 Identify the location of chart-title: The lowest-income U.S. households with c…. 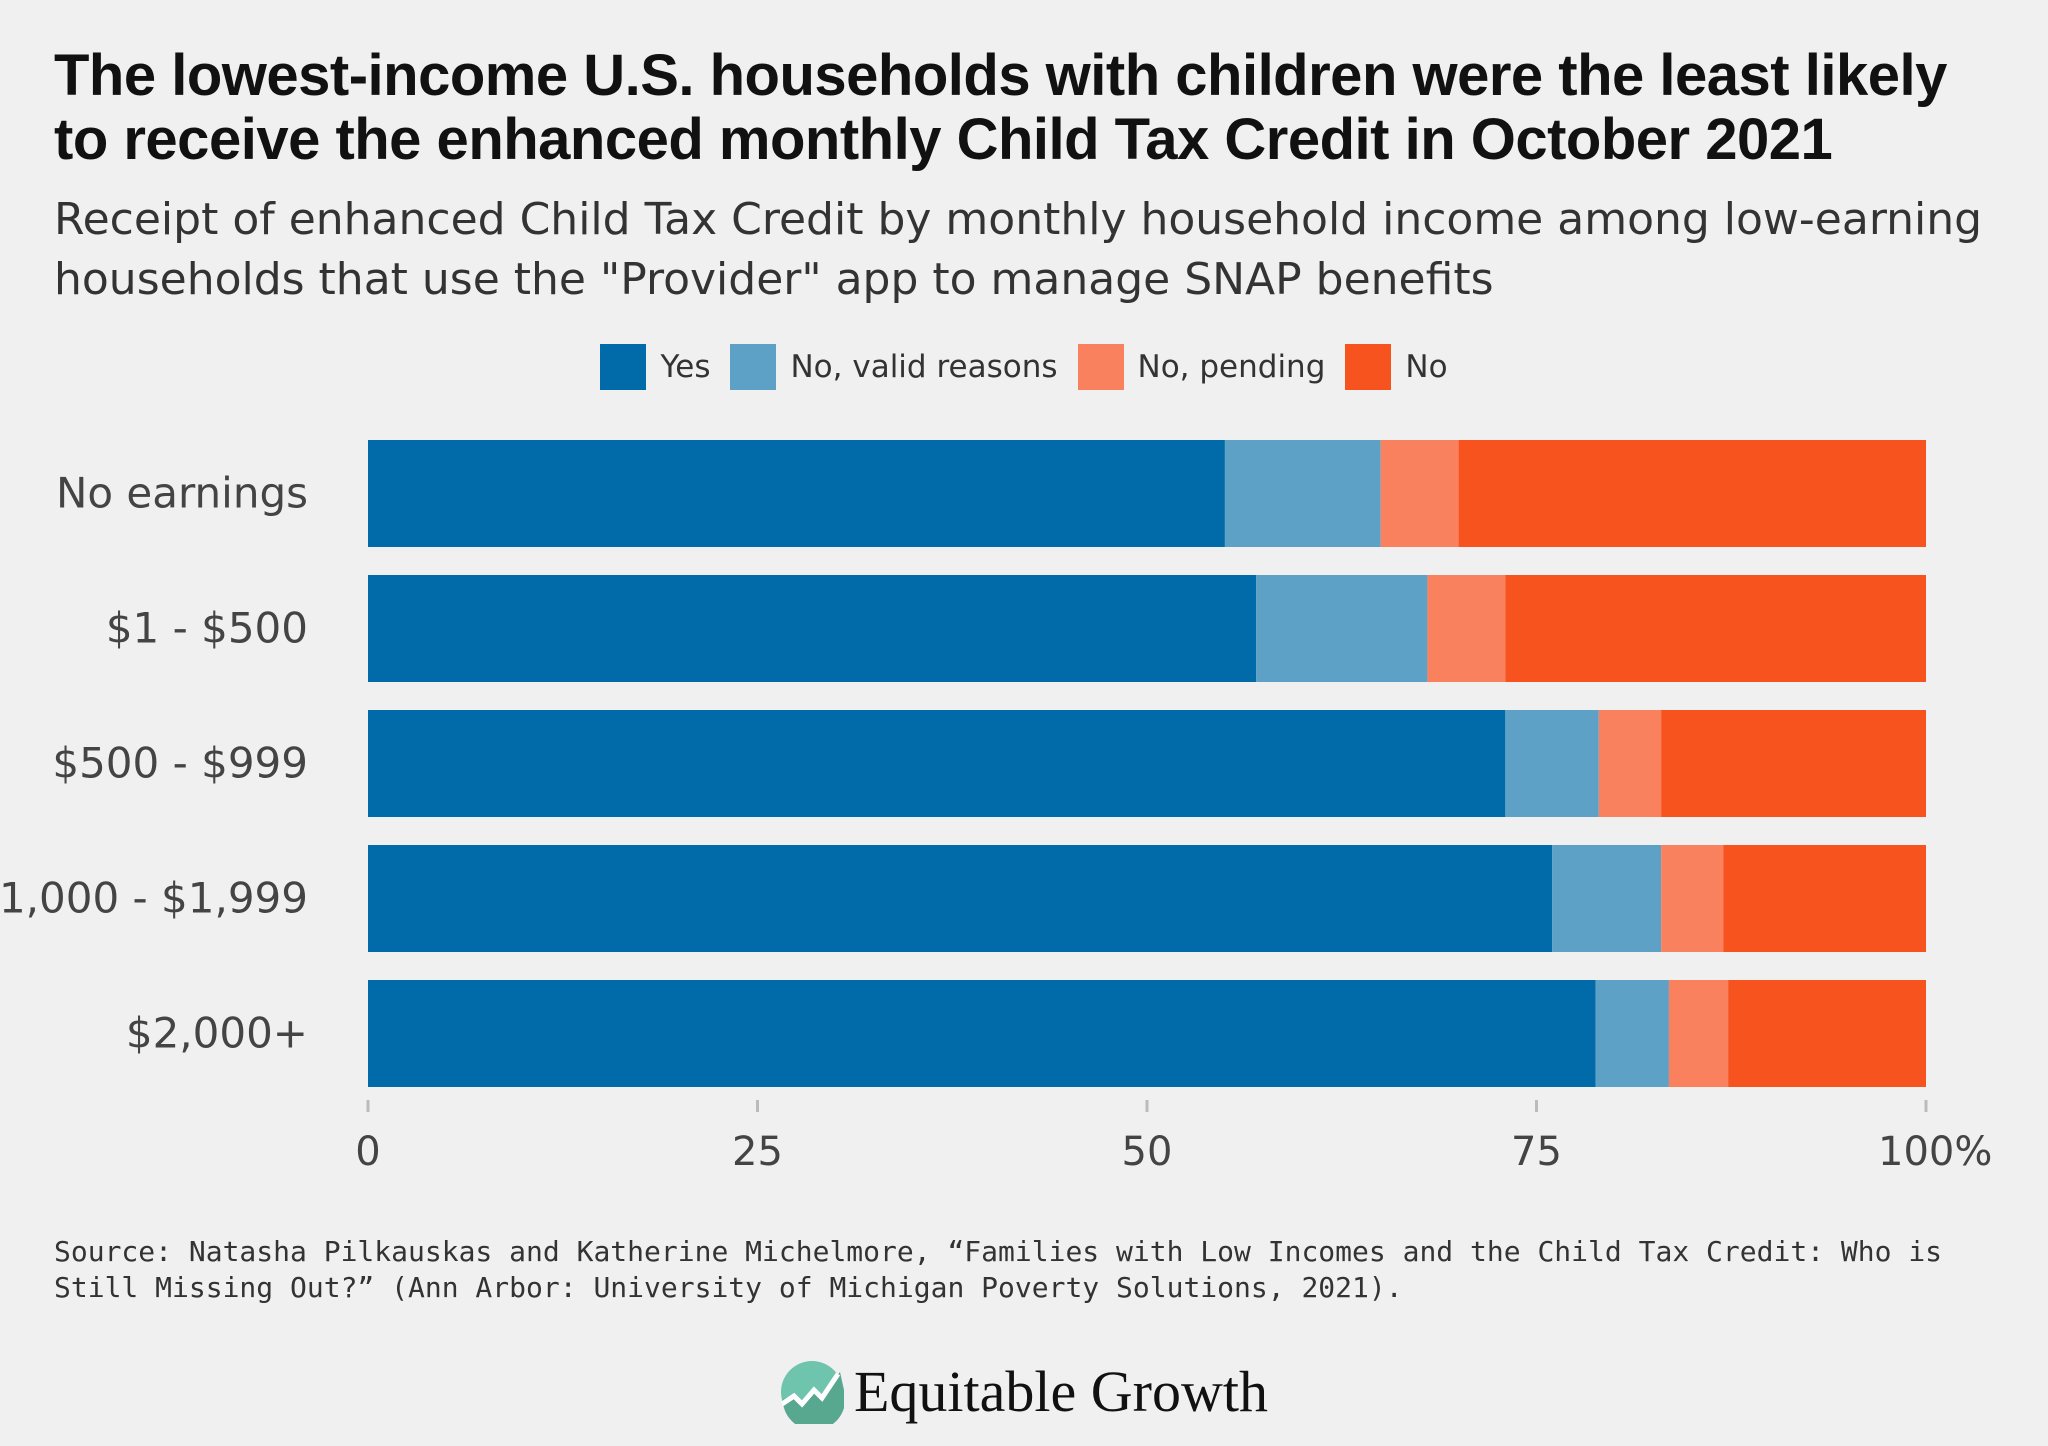
(1000, 107).